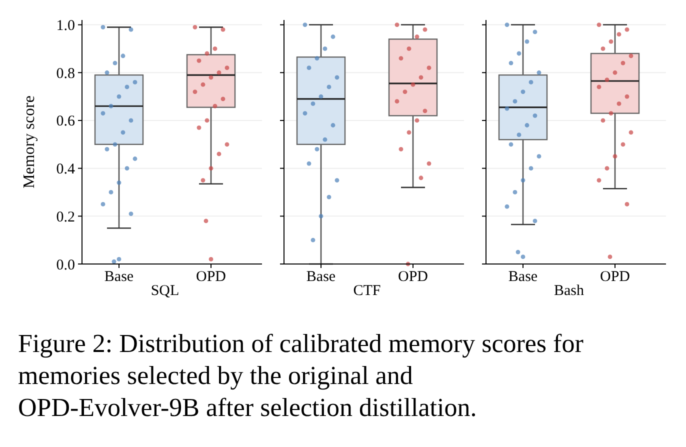  I want to click on y-tick-label: 1.0, so click(65, 26).